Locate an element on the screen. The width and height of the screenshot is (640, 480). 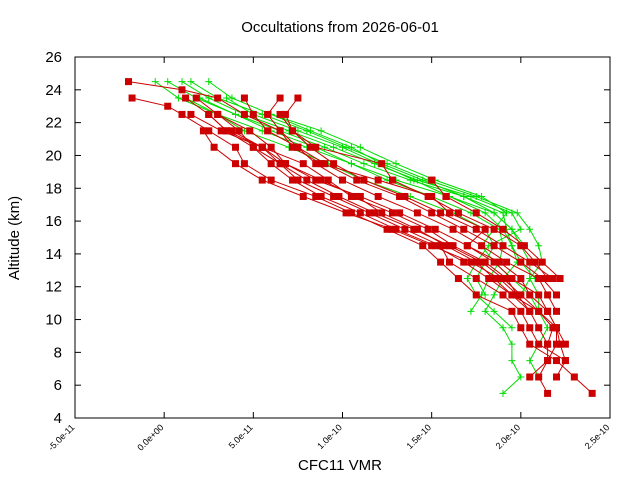
y-tick-label: 8 is located at coordinates (58, 352).